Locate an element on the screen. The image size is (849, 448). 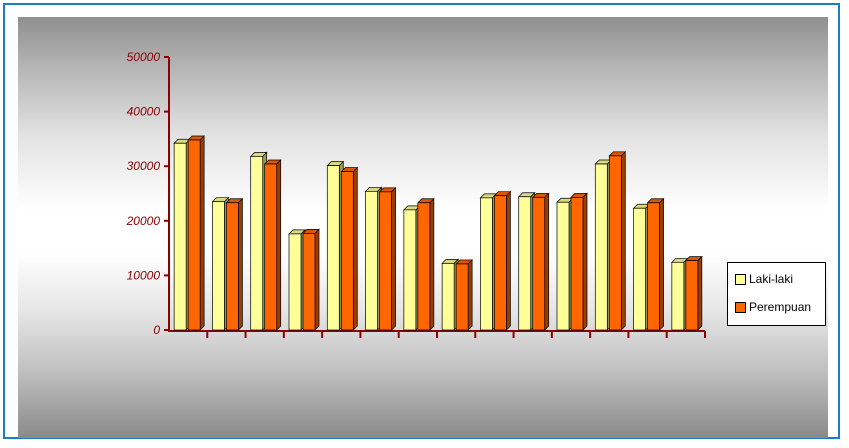
chart-legend: Laki-laki Perempuan is located at coordinates (776, 294).